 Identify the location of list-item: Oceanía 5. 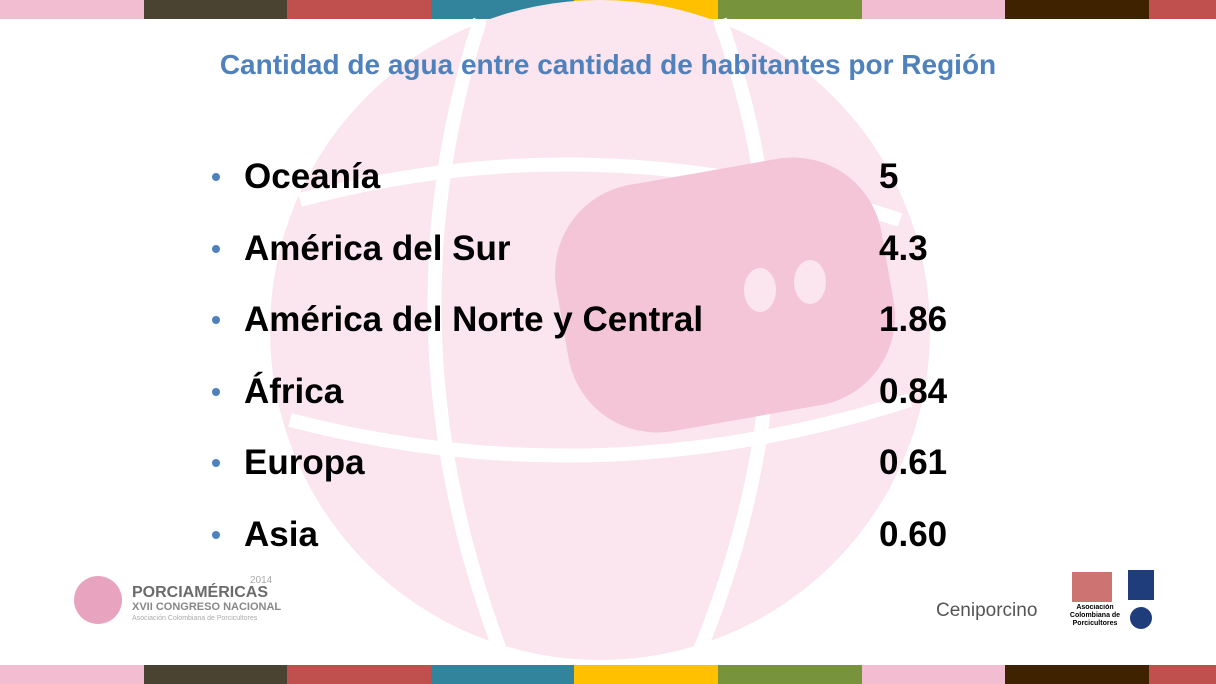
(555, 177).